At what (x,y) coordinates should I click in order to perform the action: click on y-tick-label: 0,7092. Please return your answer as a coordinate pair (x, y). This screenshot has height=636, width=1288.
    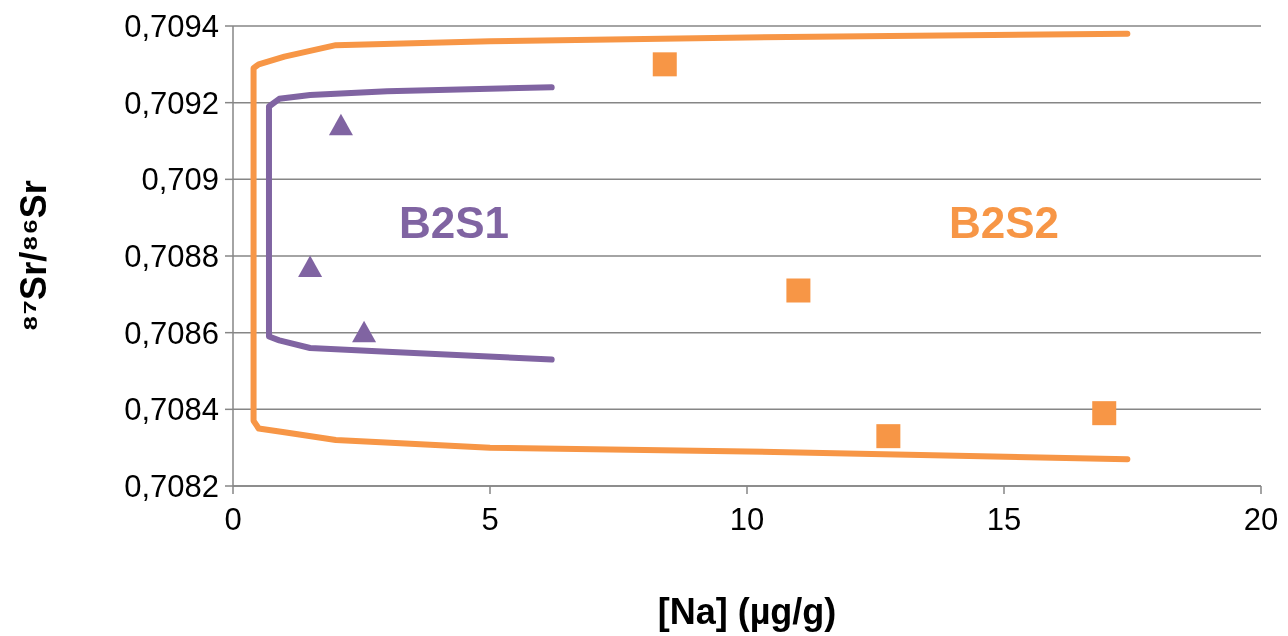
    Looking at the image, I should click on (171, 103).